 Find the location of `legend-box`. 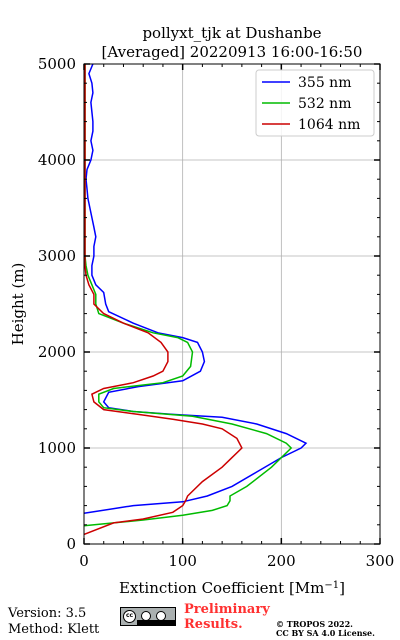

legend-box is located at coordinates (315, 103).